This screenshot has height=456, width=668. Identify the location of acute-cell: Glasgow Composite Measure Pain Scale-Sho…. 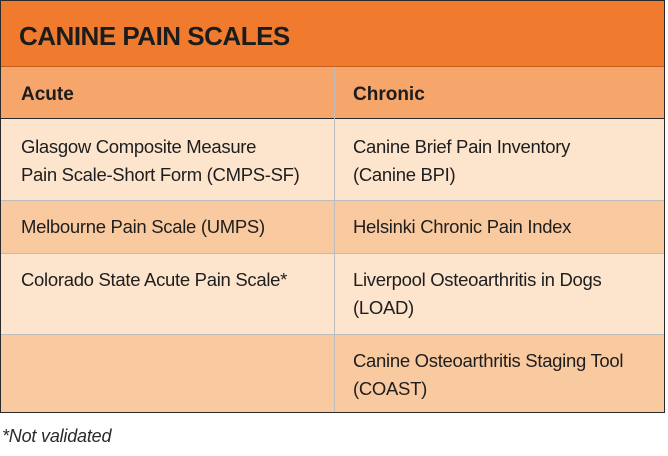
(171, 161).